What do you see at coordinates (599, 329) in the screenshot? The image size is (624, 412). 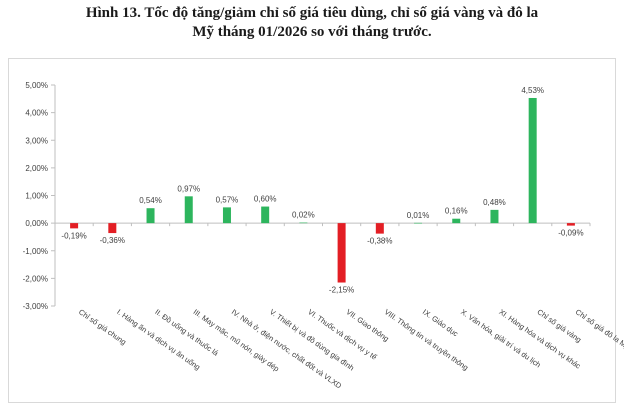 I see `category-label: Chỉ số giá đô la Mỹ` at bounding box center [599, 329].